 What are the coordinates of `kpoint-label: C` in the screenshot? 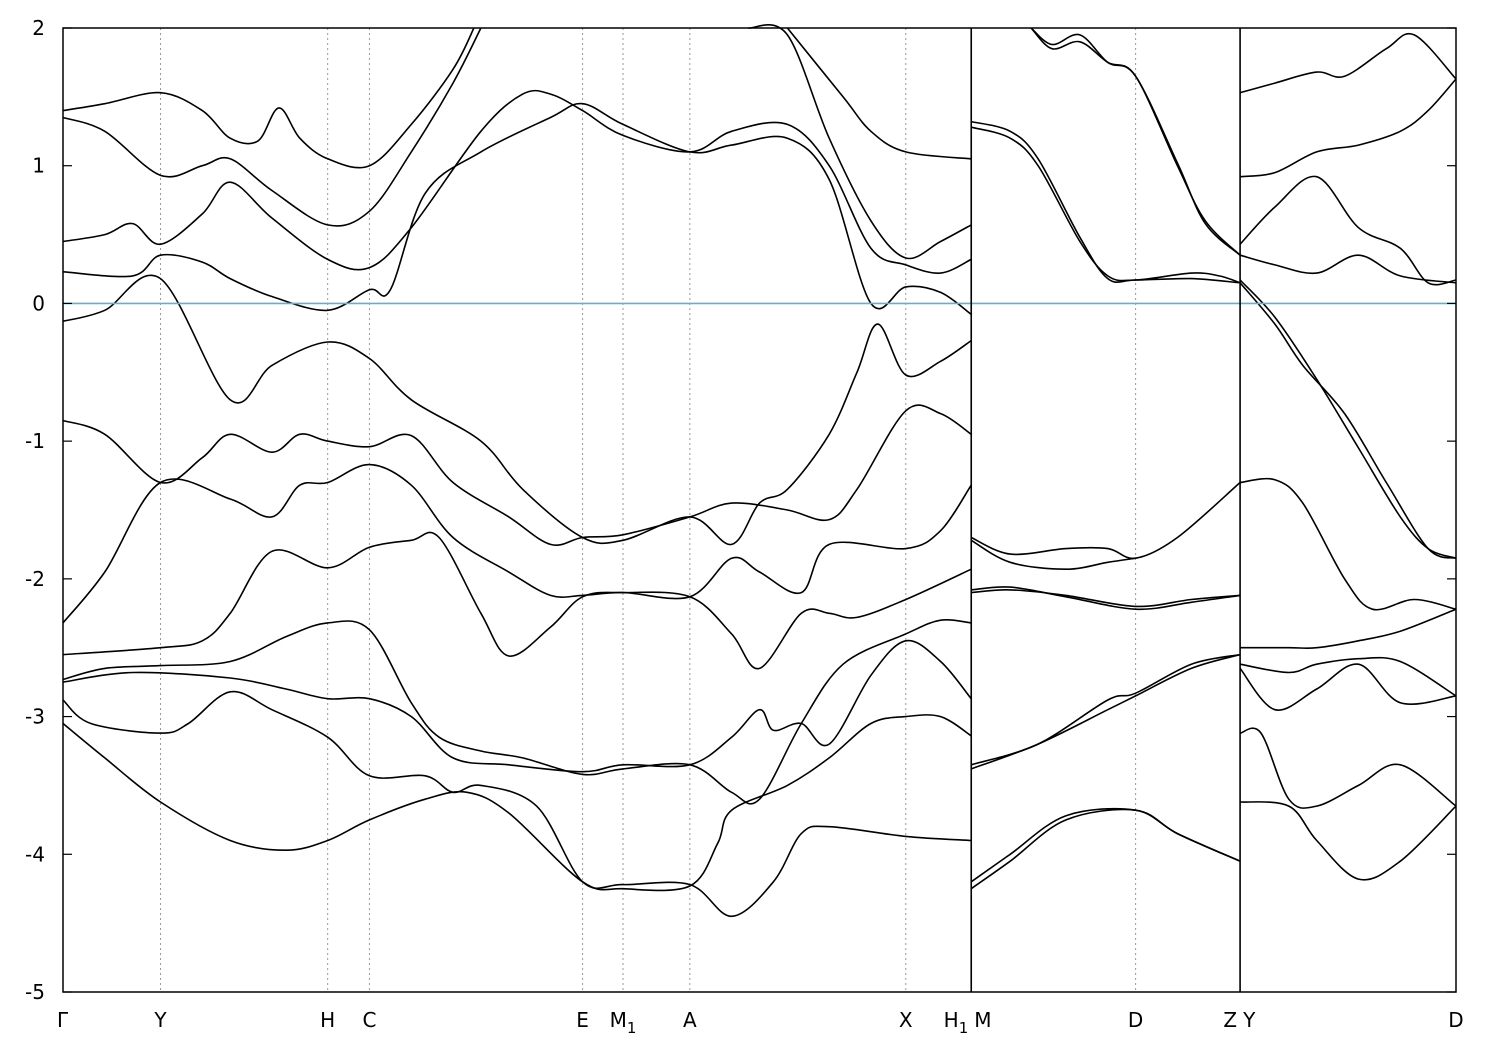 It's located at (369, 1020).